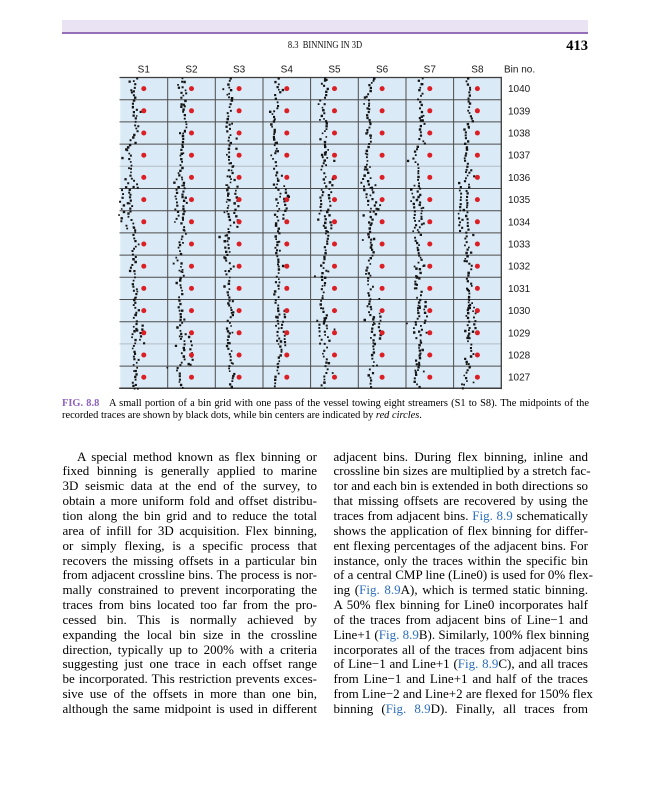 This screenshot has width=648, height=800. I want to click on svg-text: S4, so click(287, 70).